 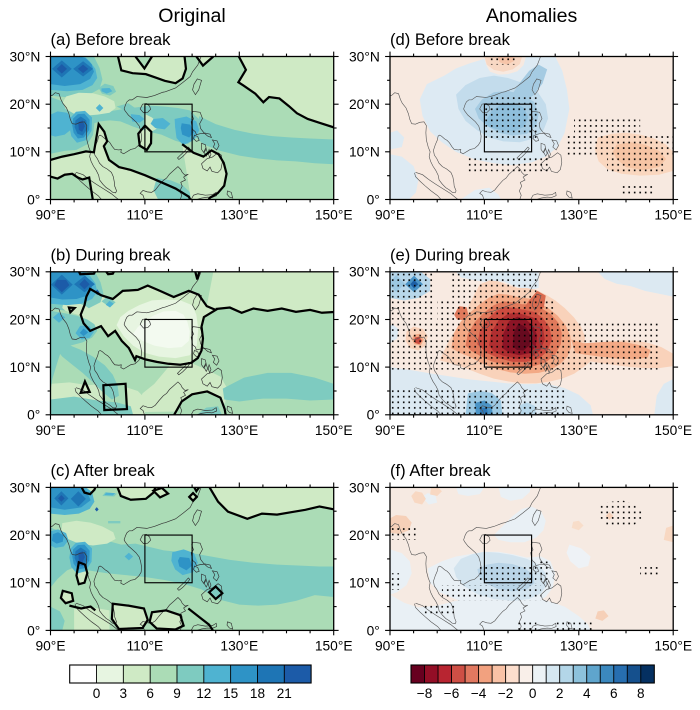 What do you see at coordinates (203, 693) in the screenshot?
I see `svg-text: 12` at bounding box center [203, 693].